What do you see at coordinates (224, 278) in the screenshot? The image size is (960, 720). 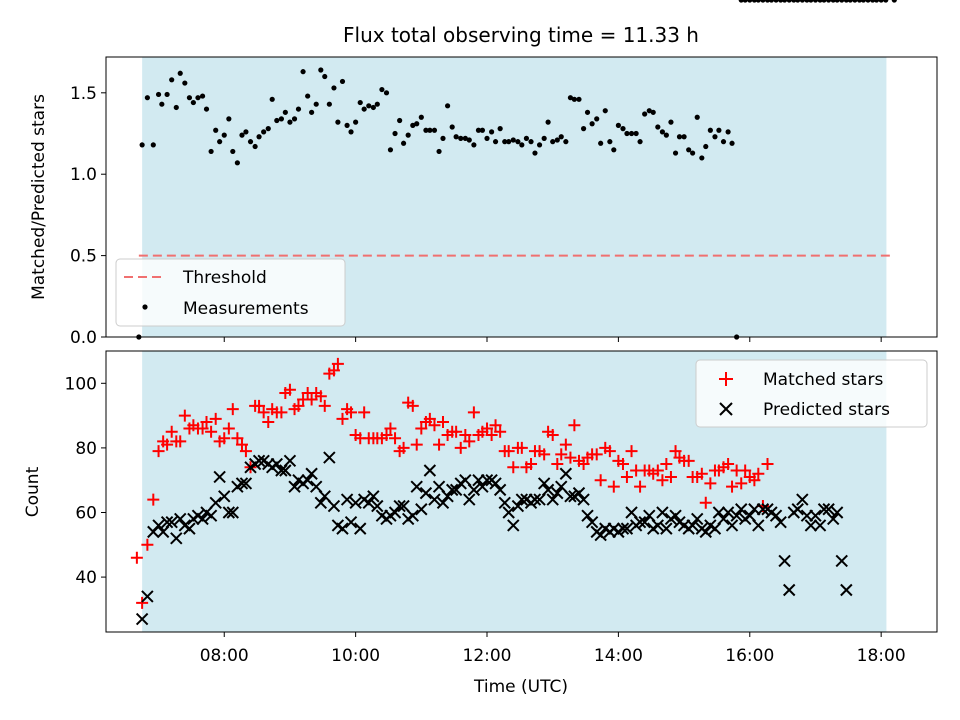 I see `legend-threshold-label: Threshold` at bounding box center [224, 278].